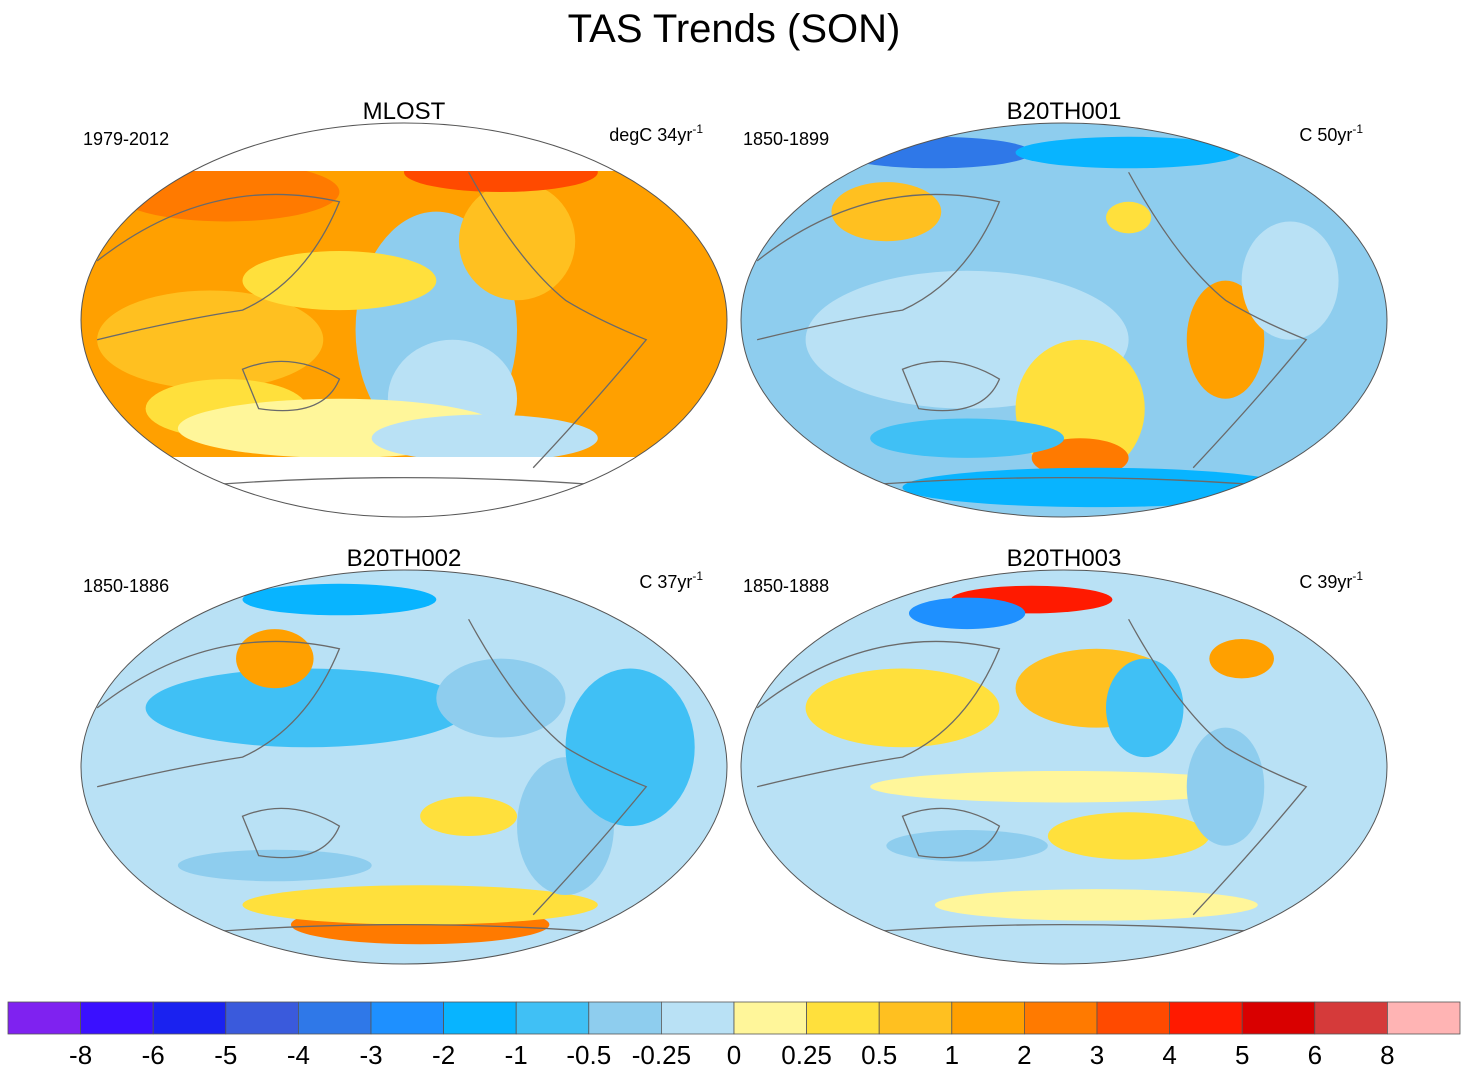  Describe the element at coordinates (588, 1055) in the screenshot. I see `colorbar-label: -0.5` at that location.